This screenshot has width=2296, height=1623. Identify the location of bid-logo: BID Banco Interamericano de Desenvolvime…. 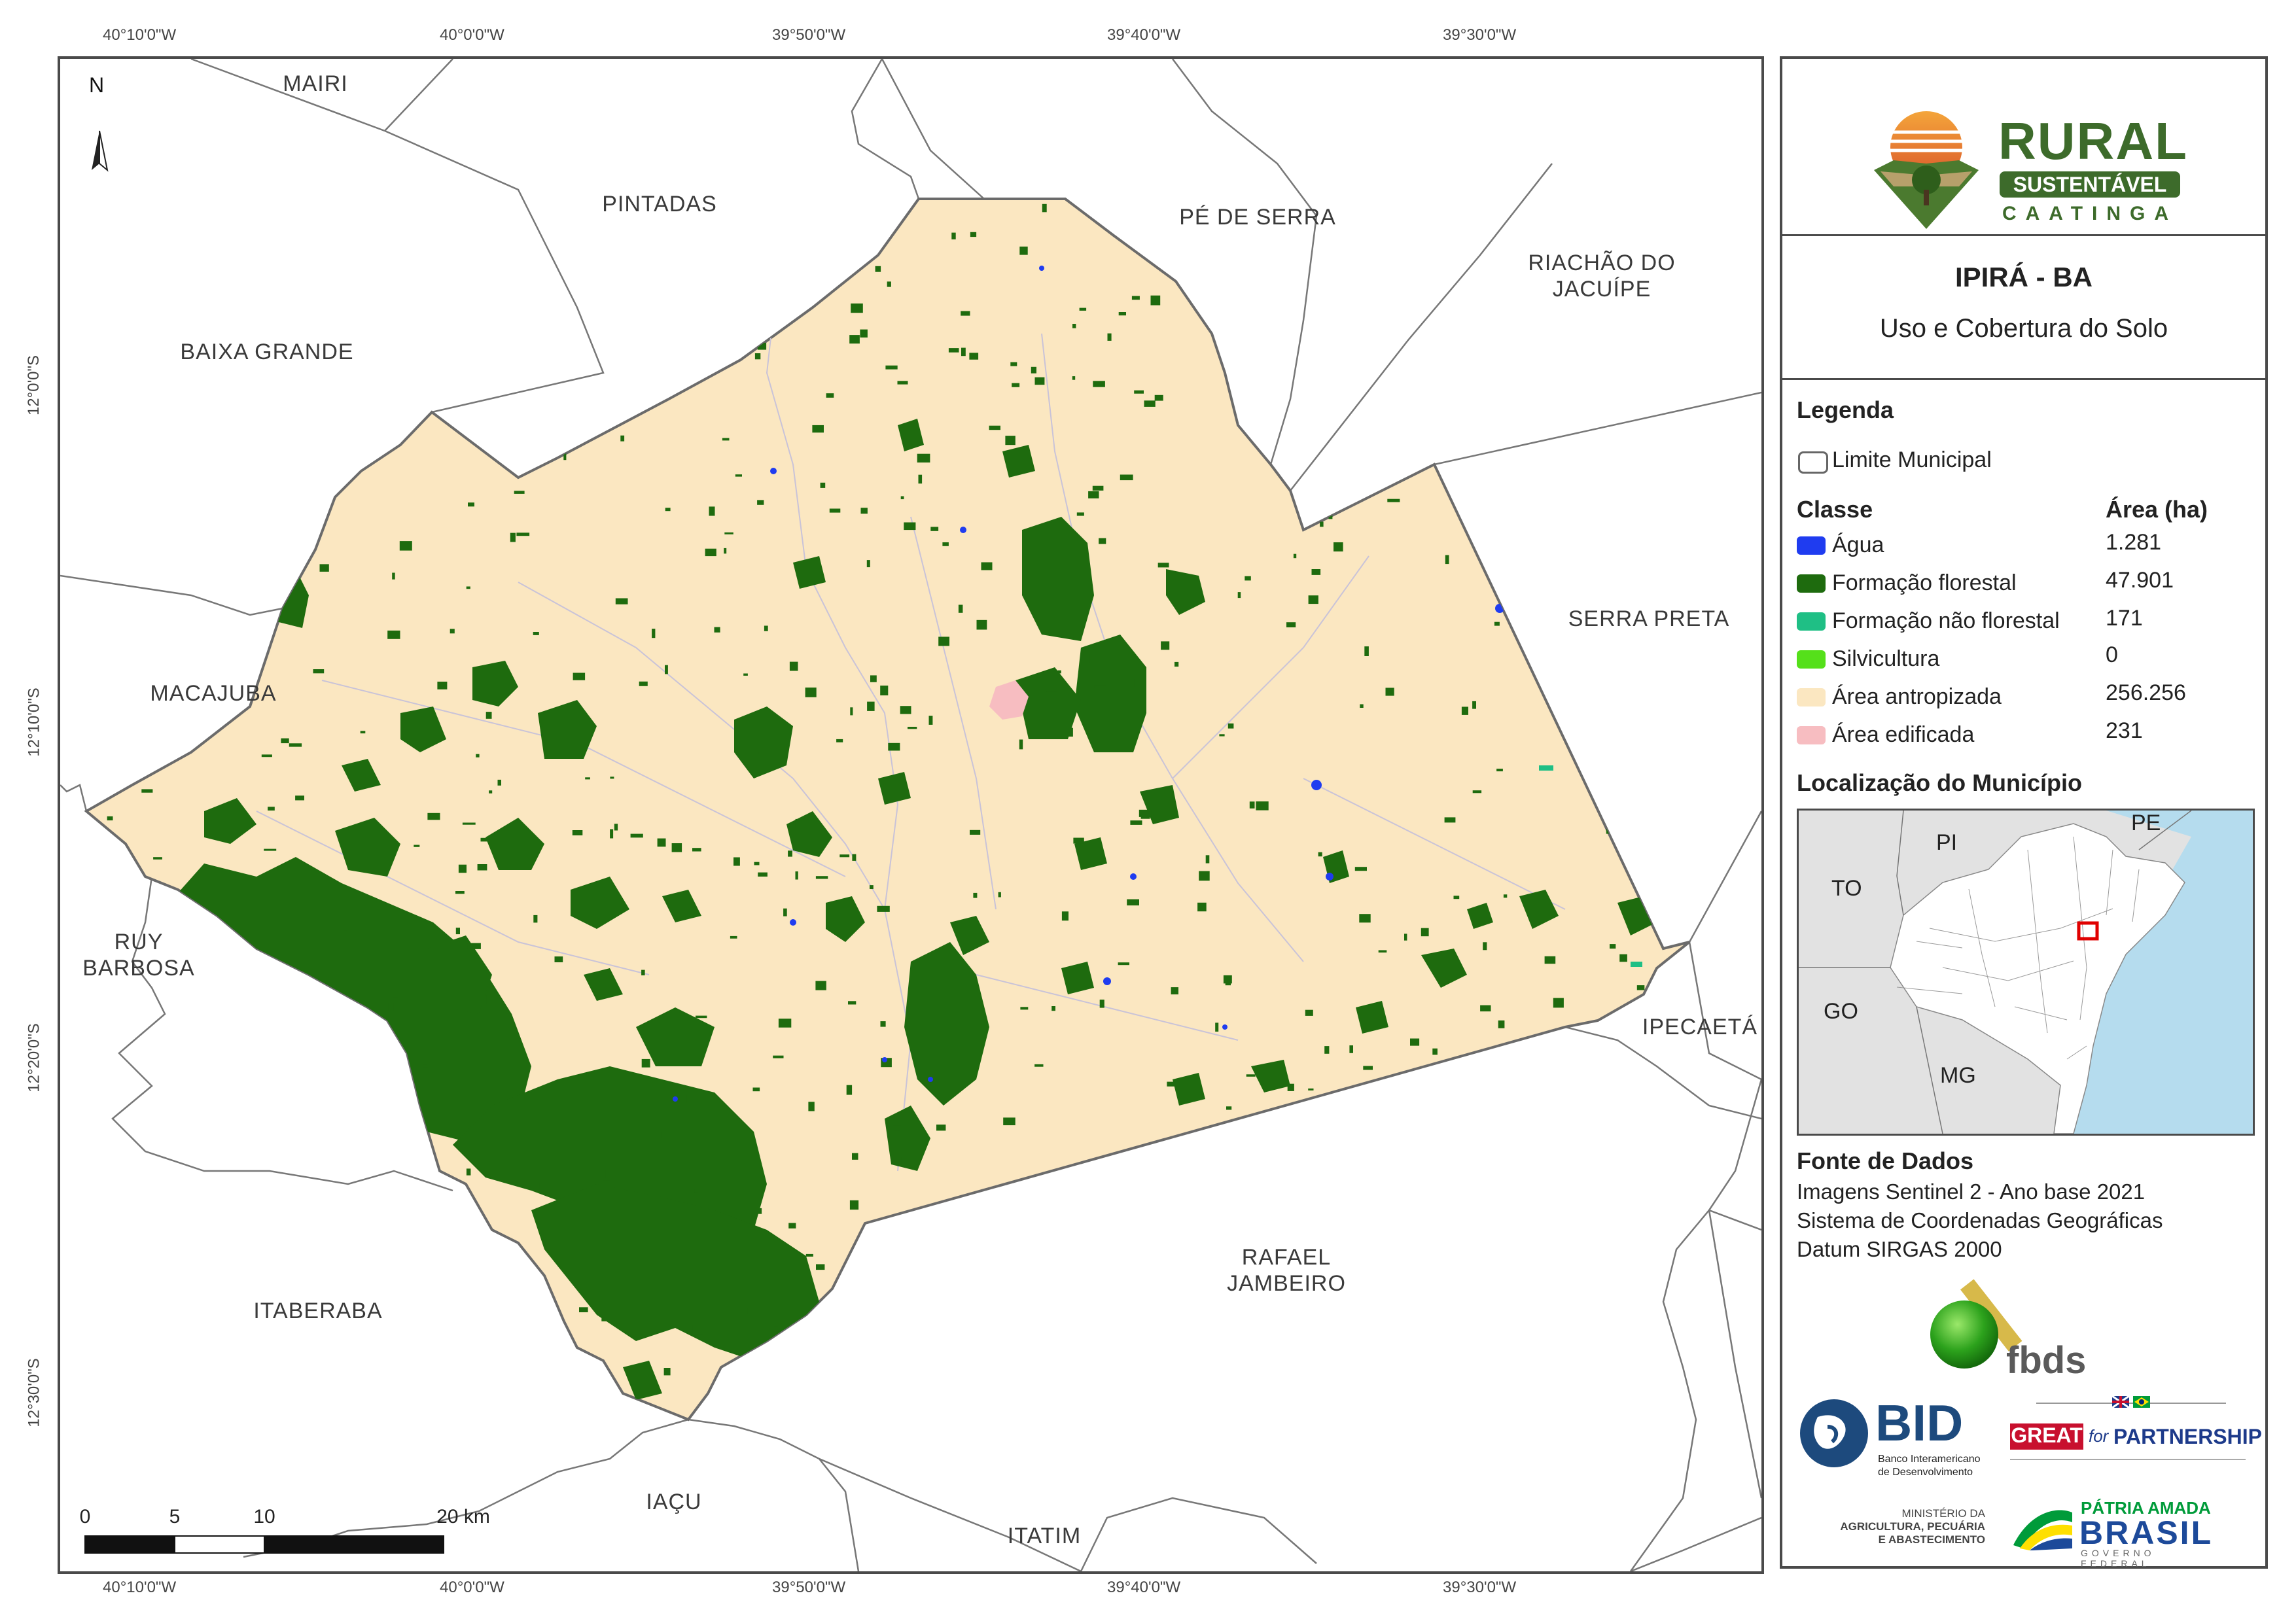
(1896, 1436).